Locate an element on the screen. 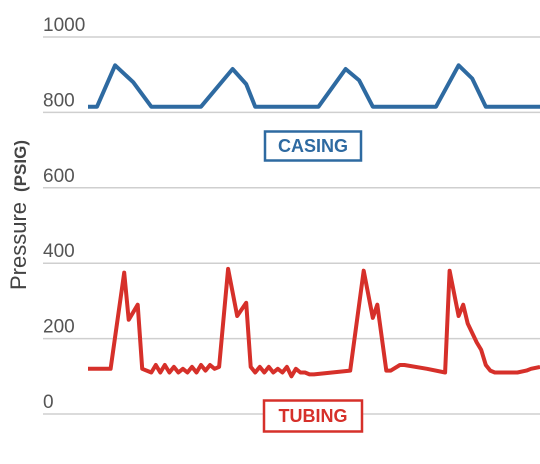 Image resolution: width=540 pixels, height=464 pixels. series-label-tubing: TUBING is located at coordinates (313, 416).